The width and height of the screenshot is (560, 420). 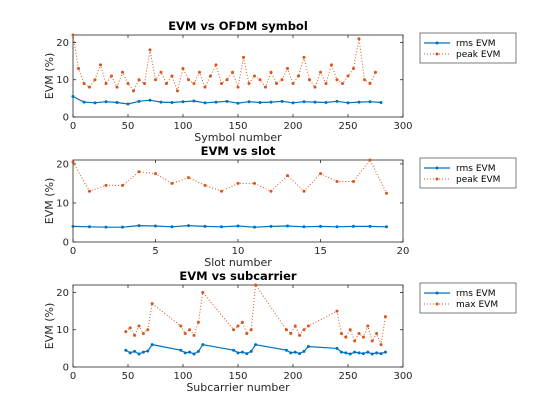 I want to click on x-tick-label: 100, so click(x=182, y=376).